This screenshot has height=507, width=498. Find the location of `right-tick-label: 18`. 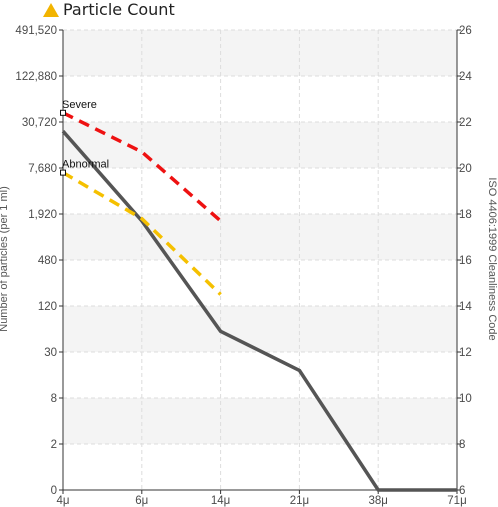

right-tick-label: 18 is located at coordinates (465, 215).